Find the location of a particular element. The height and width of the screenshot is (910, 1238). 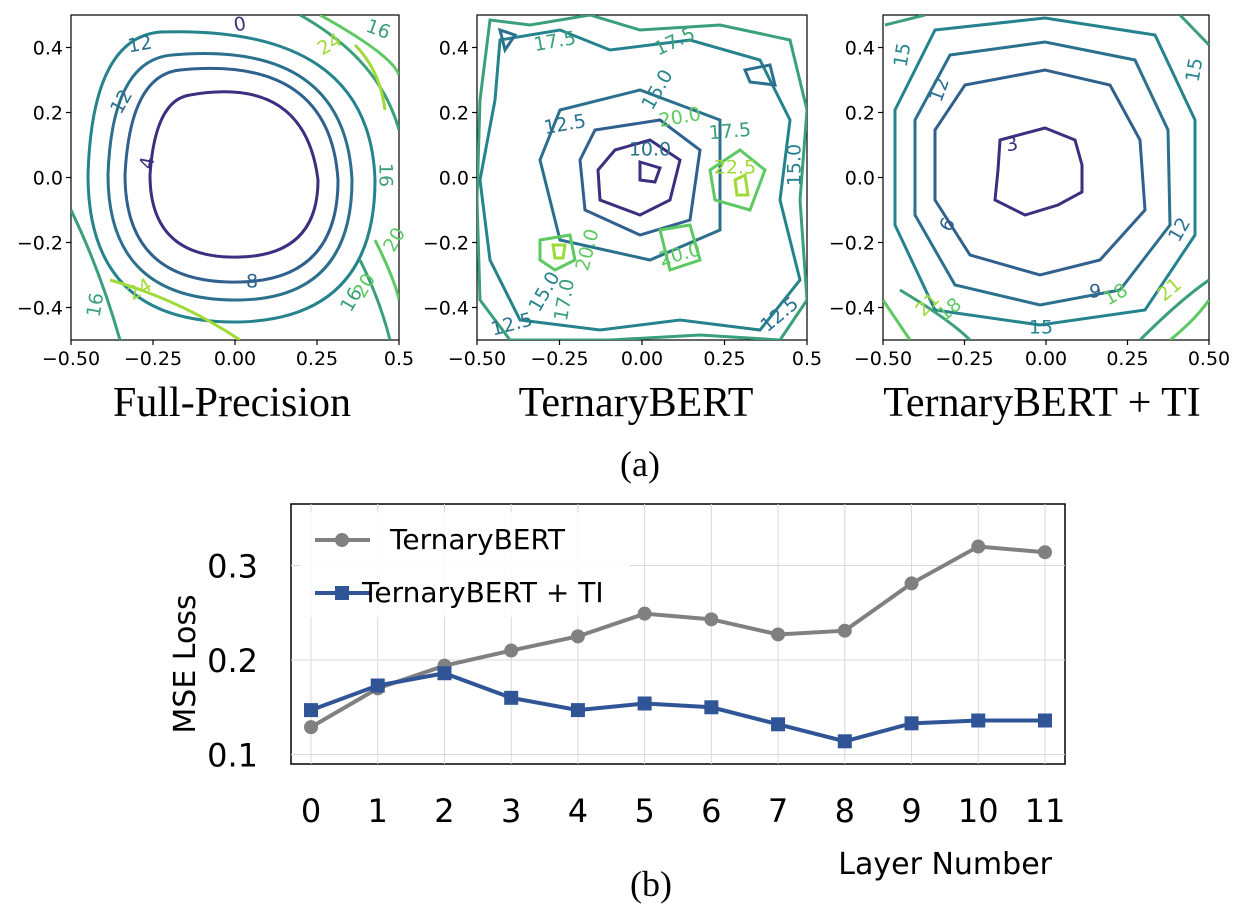

x-tick-label: −0.50 is located at coordinates (71, 359).